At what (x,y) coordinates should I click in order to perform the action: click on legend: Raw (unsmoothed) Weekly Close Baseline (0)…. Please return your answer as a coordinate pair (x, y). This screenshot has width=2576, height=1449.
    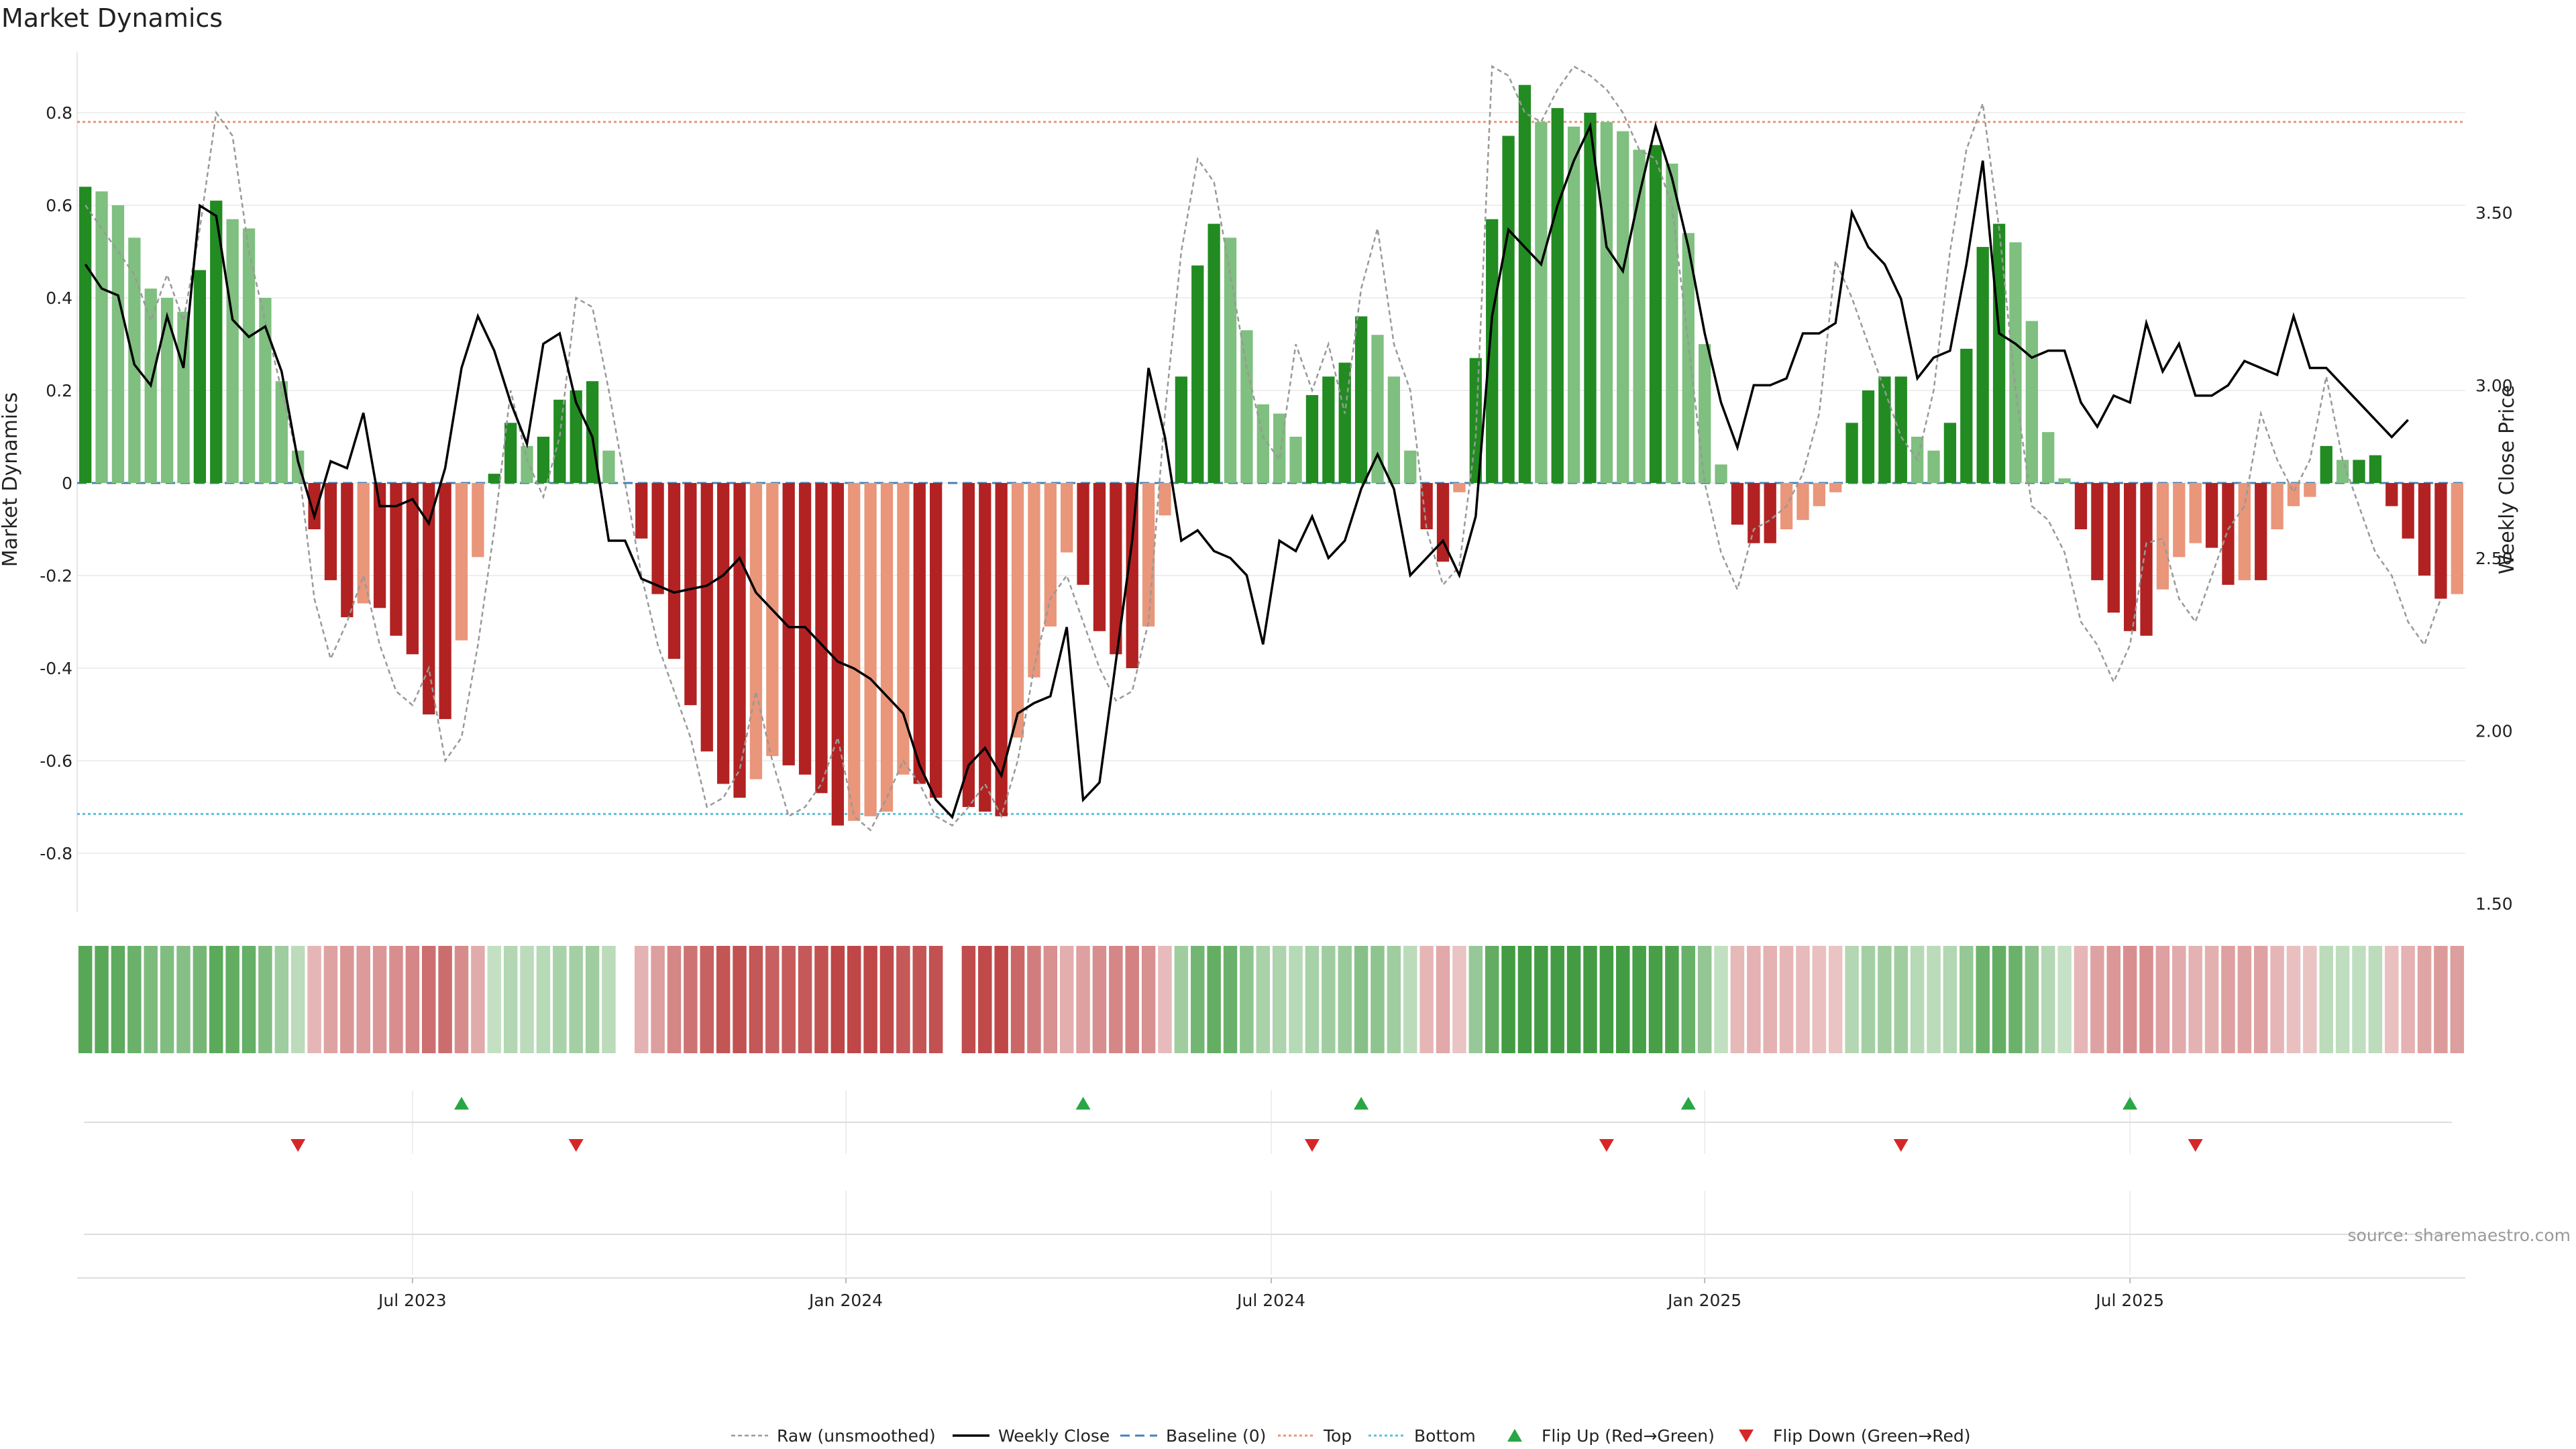
    Looking at the image, I should click on (1351, 1436).